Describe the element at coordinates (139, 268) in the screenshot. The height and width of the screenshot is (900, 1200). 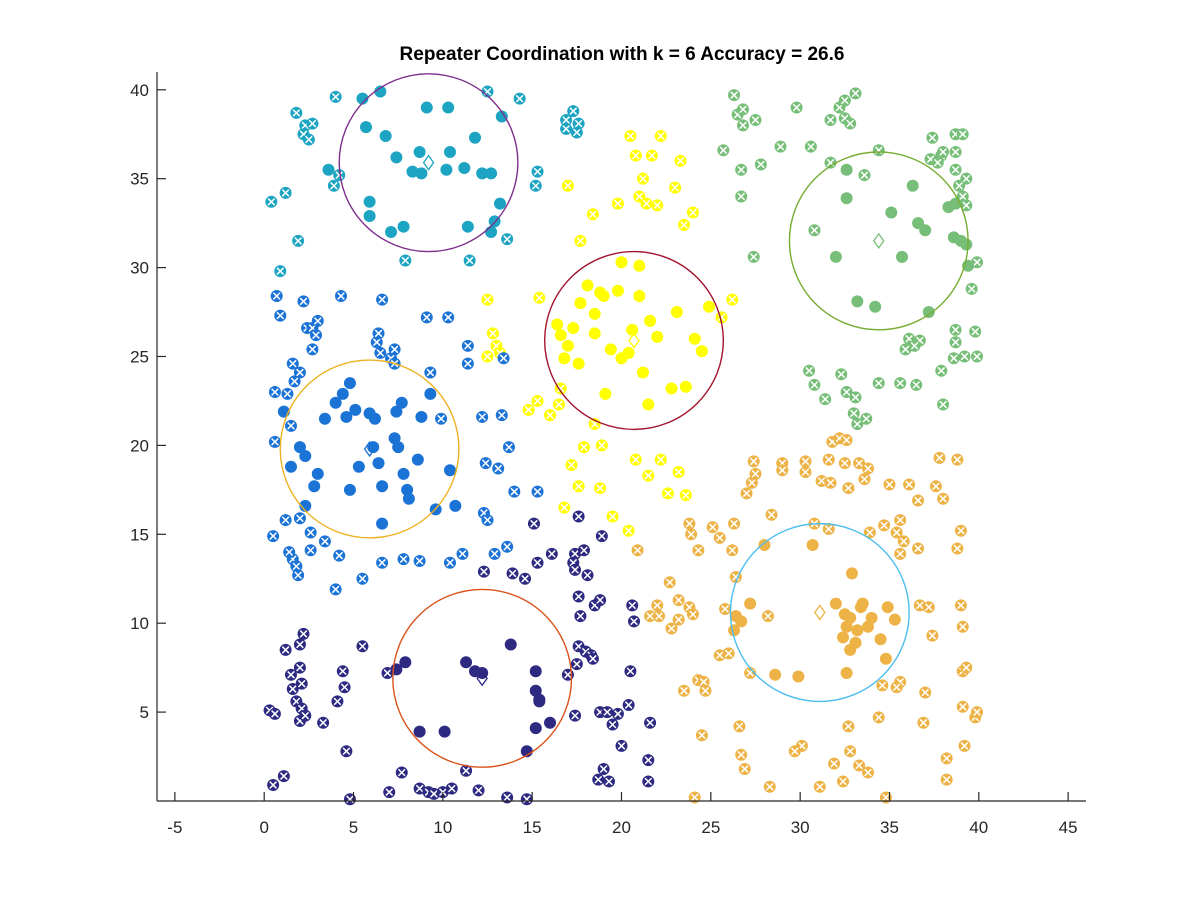
I see `y-tick-label: 30` at that location.